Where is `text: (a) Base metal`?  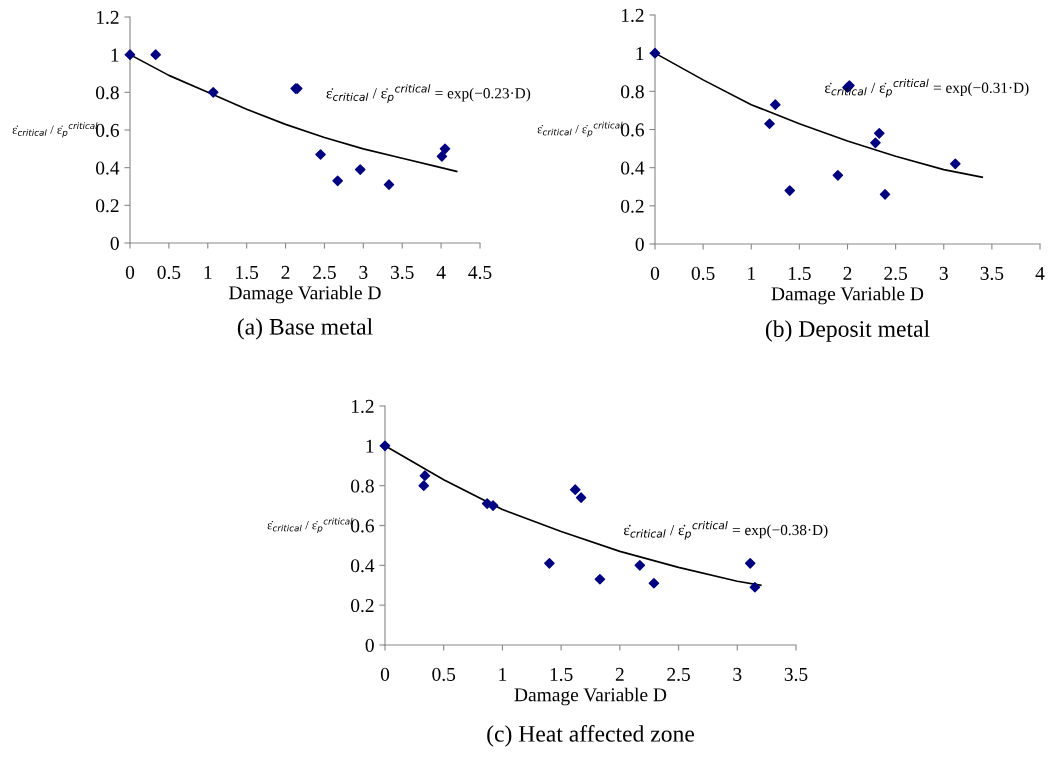 text: (a) Base metal is located at coordinates (305, 329).